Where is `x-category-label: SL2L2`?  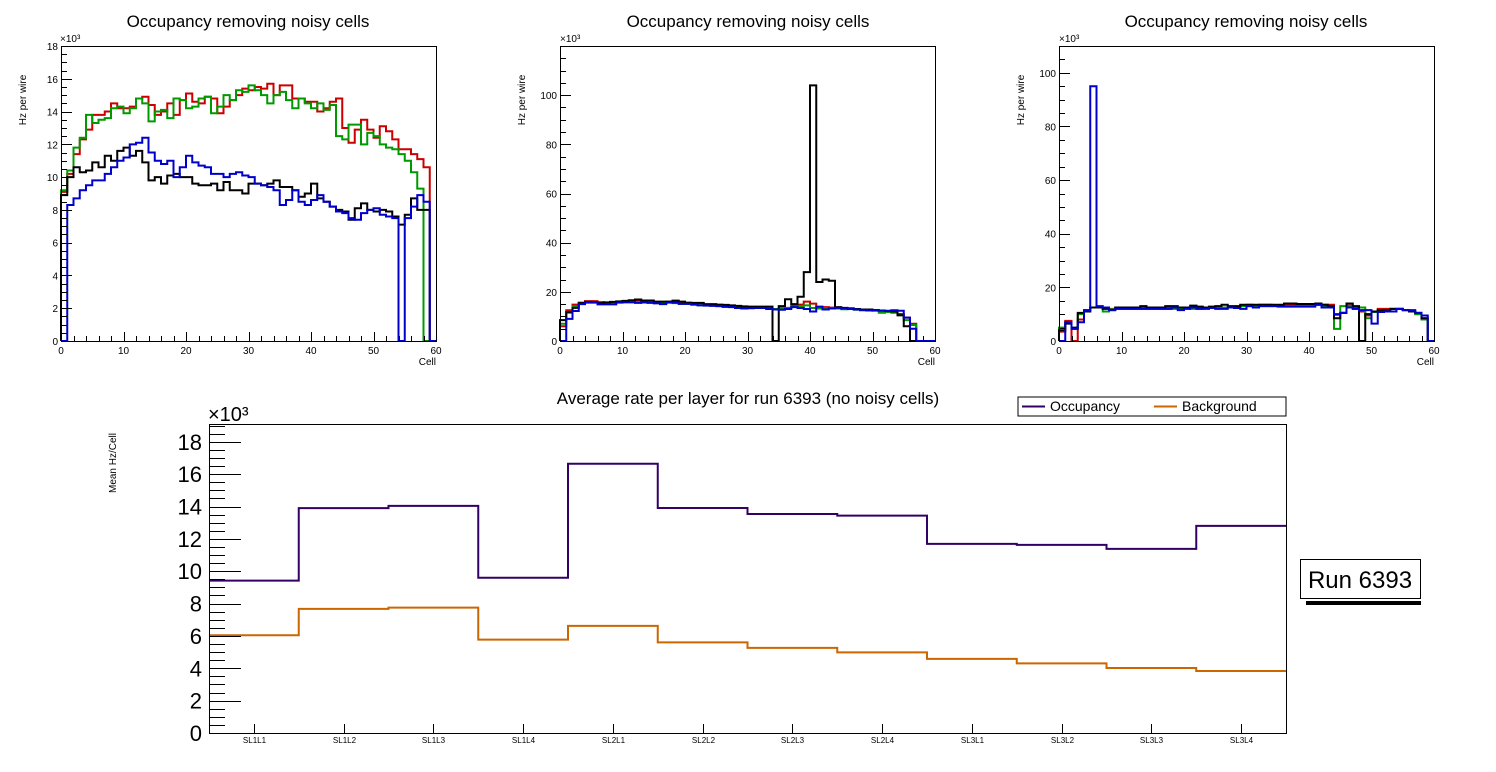
x-category-label: SL2L2 is located at coordinates (704, 740).